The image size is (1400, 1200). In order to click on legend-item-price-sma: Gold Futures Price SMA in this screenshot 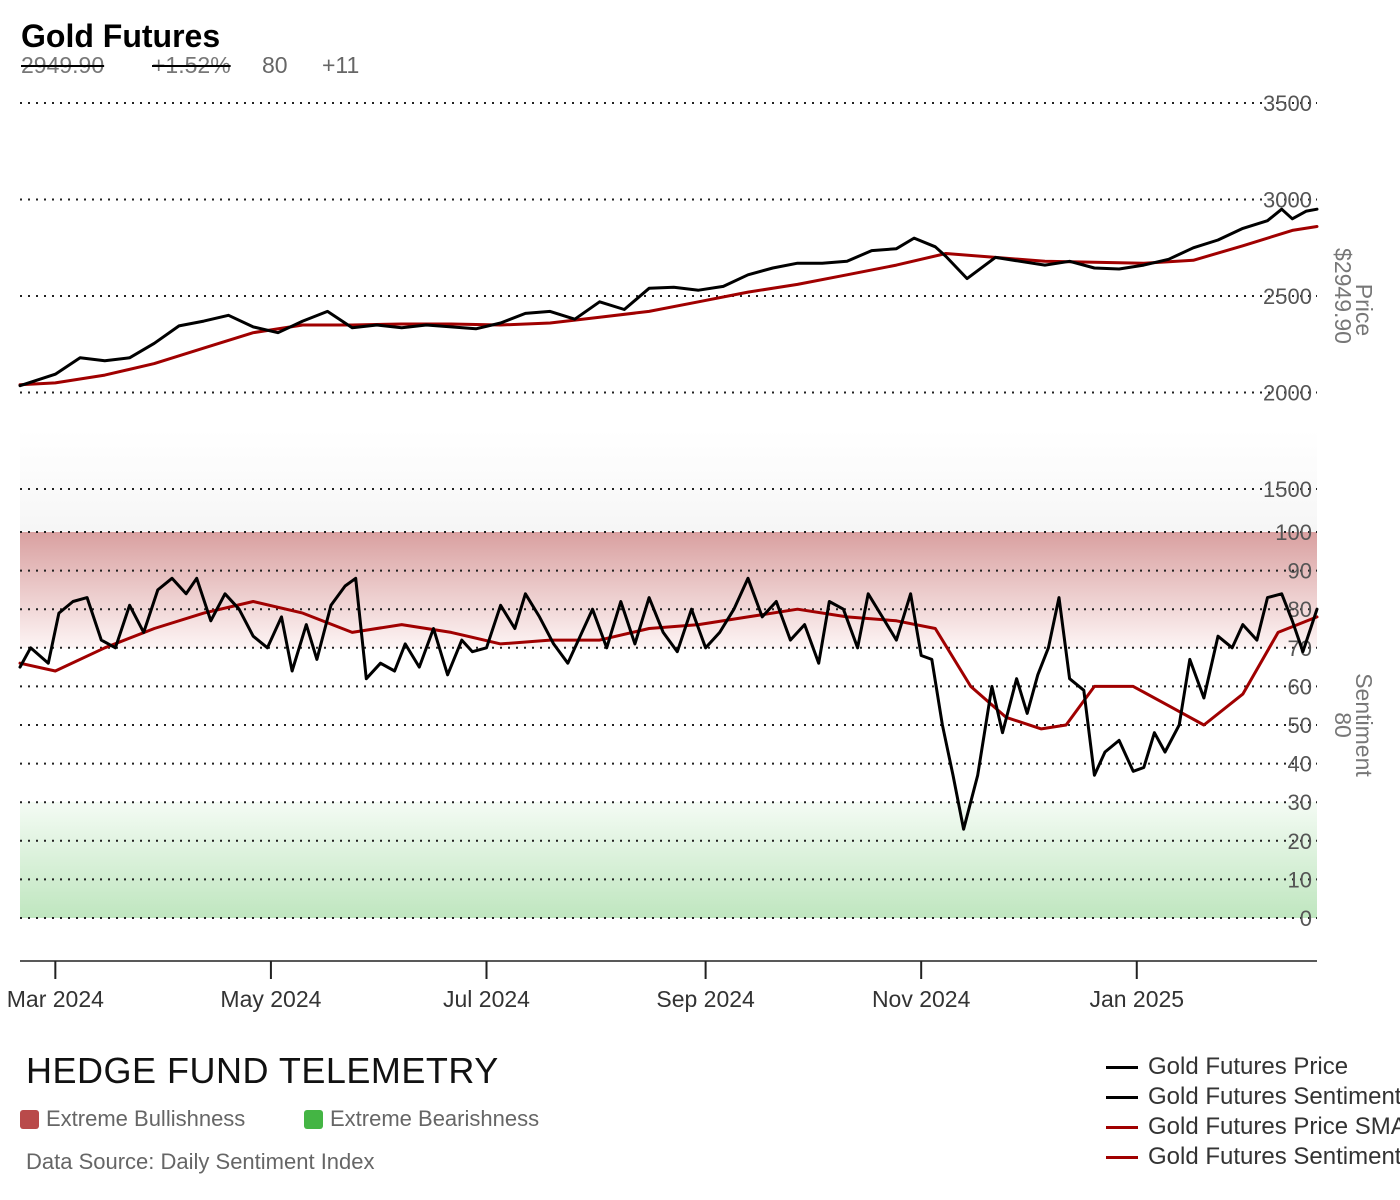, I will do `click(1253, 1127)`.